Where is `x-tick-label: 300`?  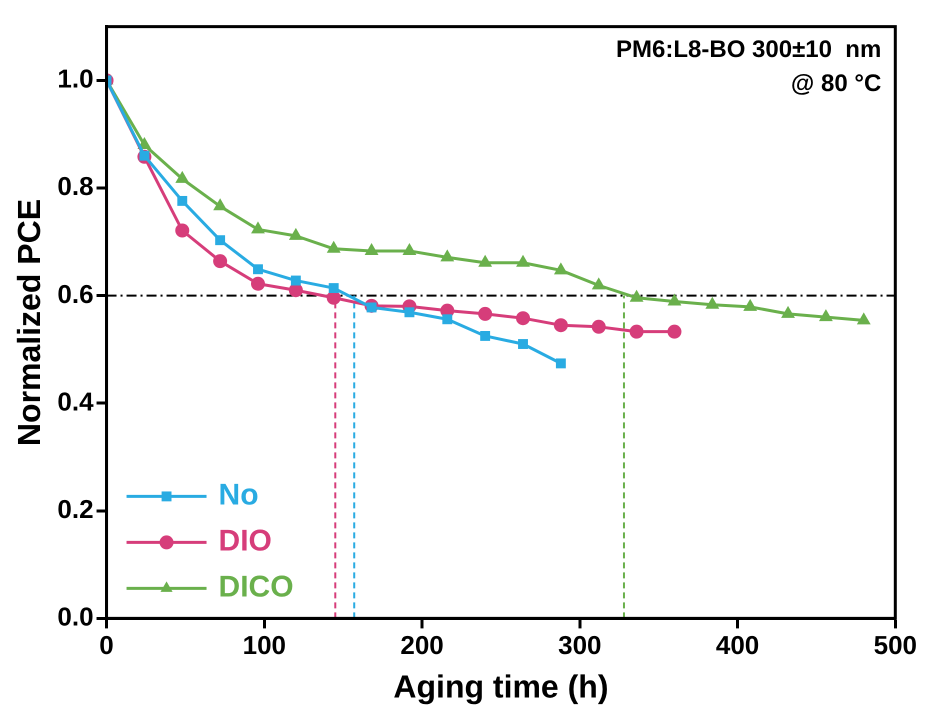 x-tick-label: 300 is located at coordinates (580, 645).